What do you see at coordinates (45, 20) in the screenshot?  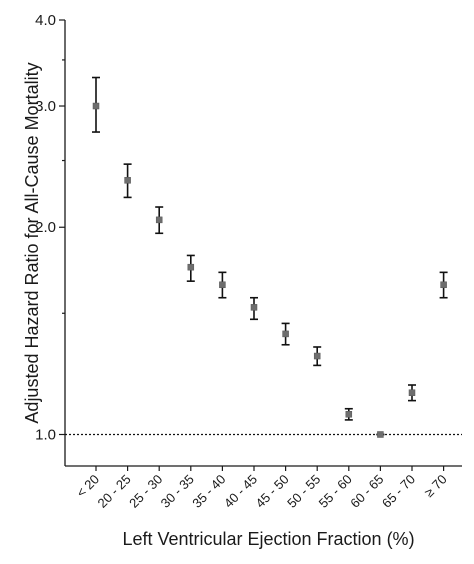 I see `y-tick-label: 4.0` at bounding box center [45, 20].